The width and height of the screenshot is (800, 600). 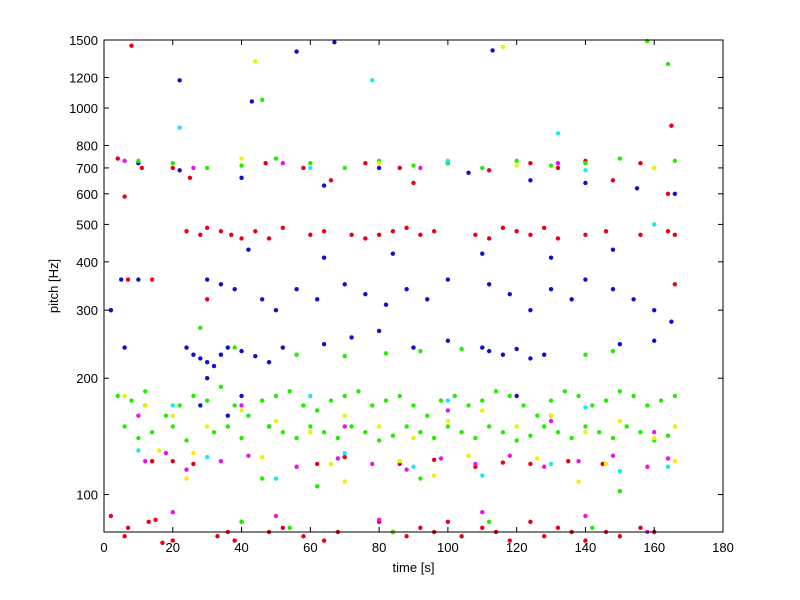 I want to click on y-tick-label: 300, so click(x=87, y=310).